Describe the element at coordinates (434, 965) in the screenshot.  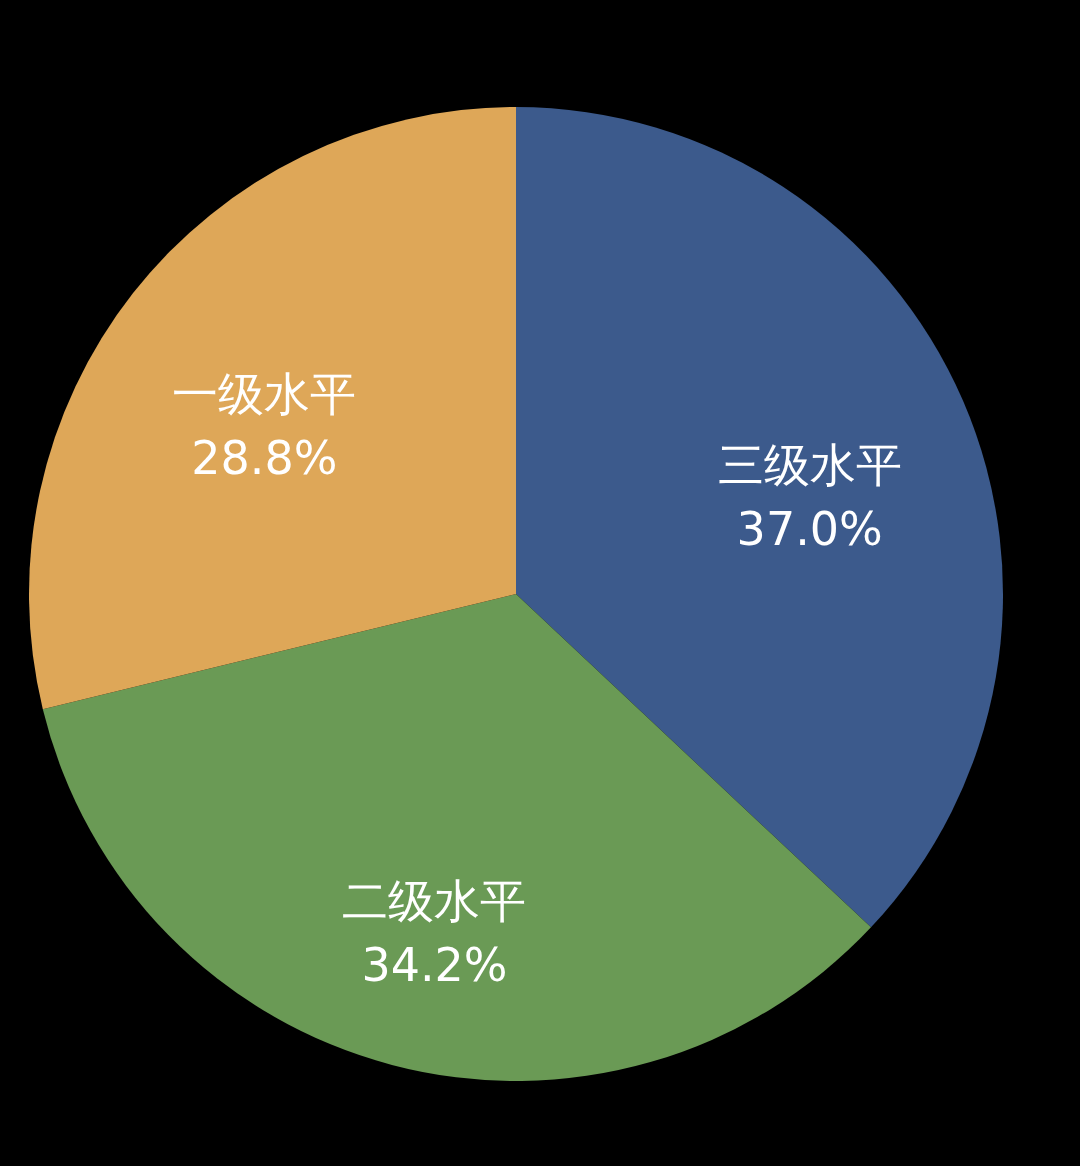
I see `data-label: 34.2%` at that location.